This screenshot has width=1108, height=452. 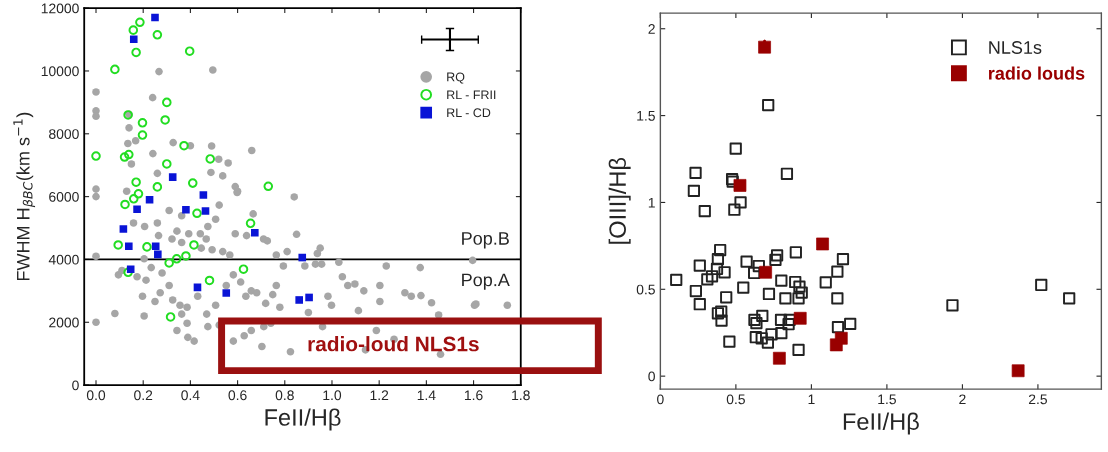 What do you see at coordinates (96, 395) in the screenshot?
I see `x-tick-label: 0.0` at bounding box center [96, 395].